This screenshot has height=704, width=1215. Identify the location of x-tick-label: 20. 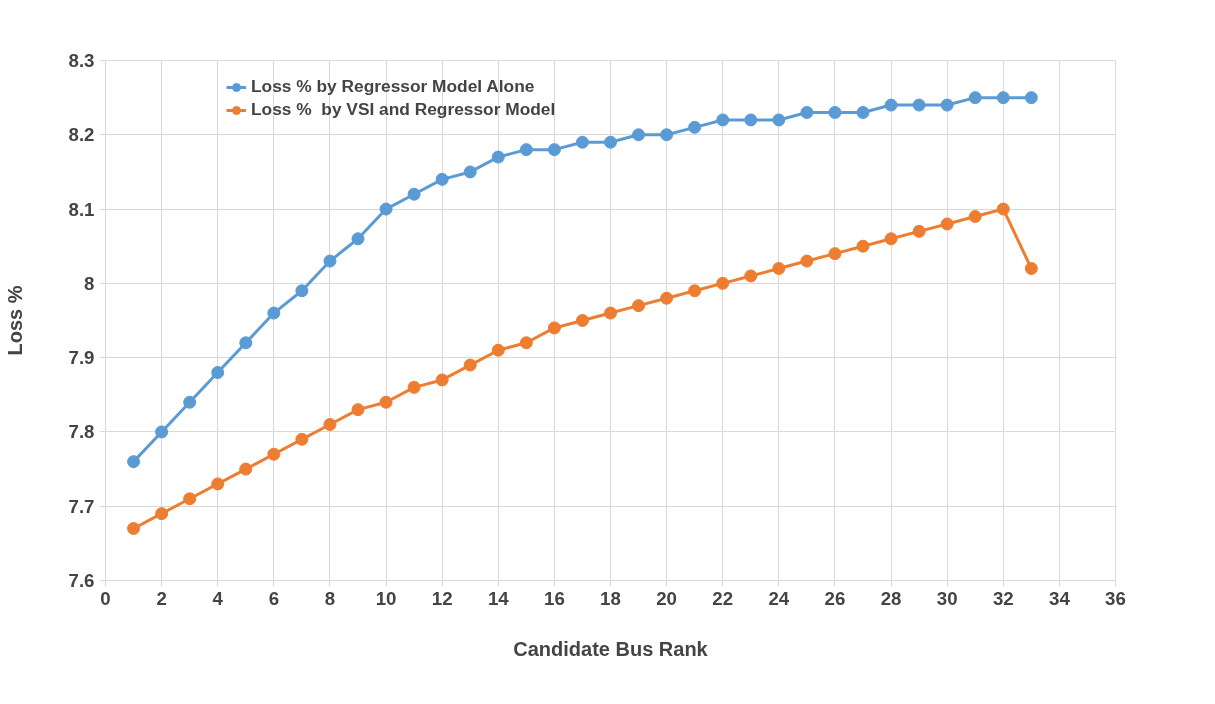
(666, 598).